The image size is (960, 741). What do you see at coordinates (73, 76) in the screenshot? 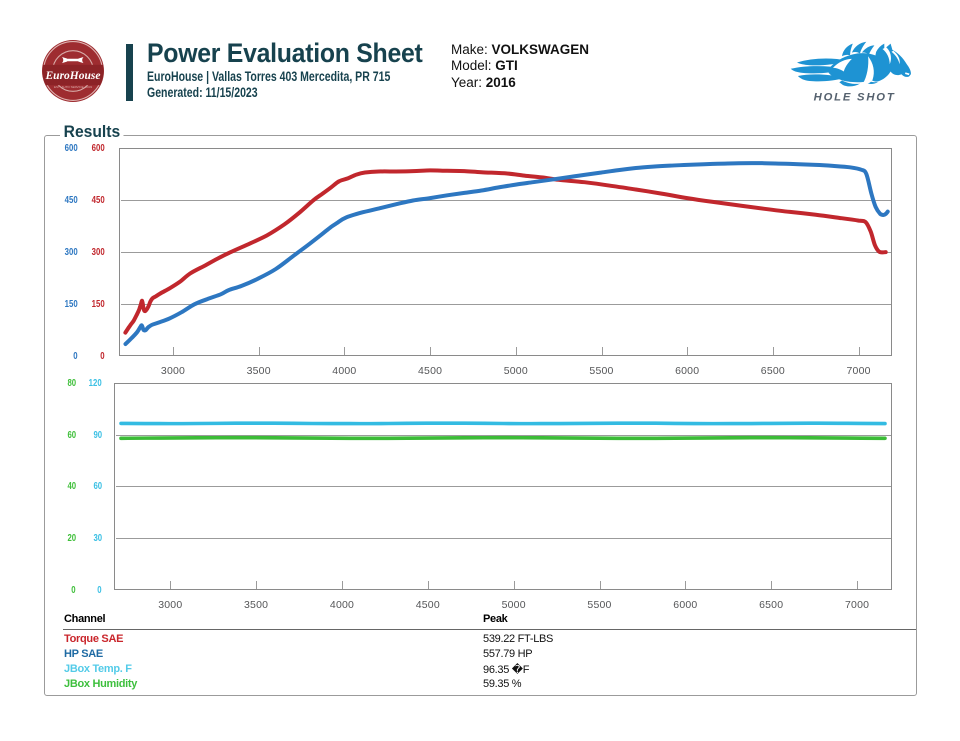
I see `svg-text: EuroHouse` at bounding box center [73, 76].